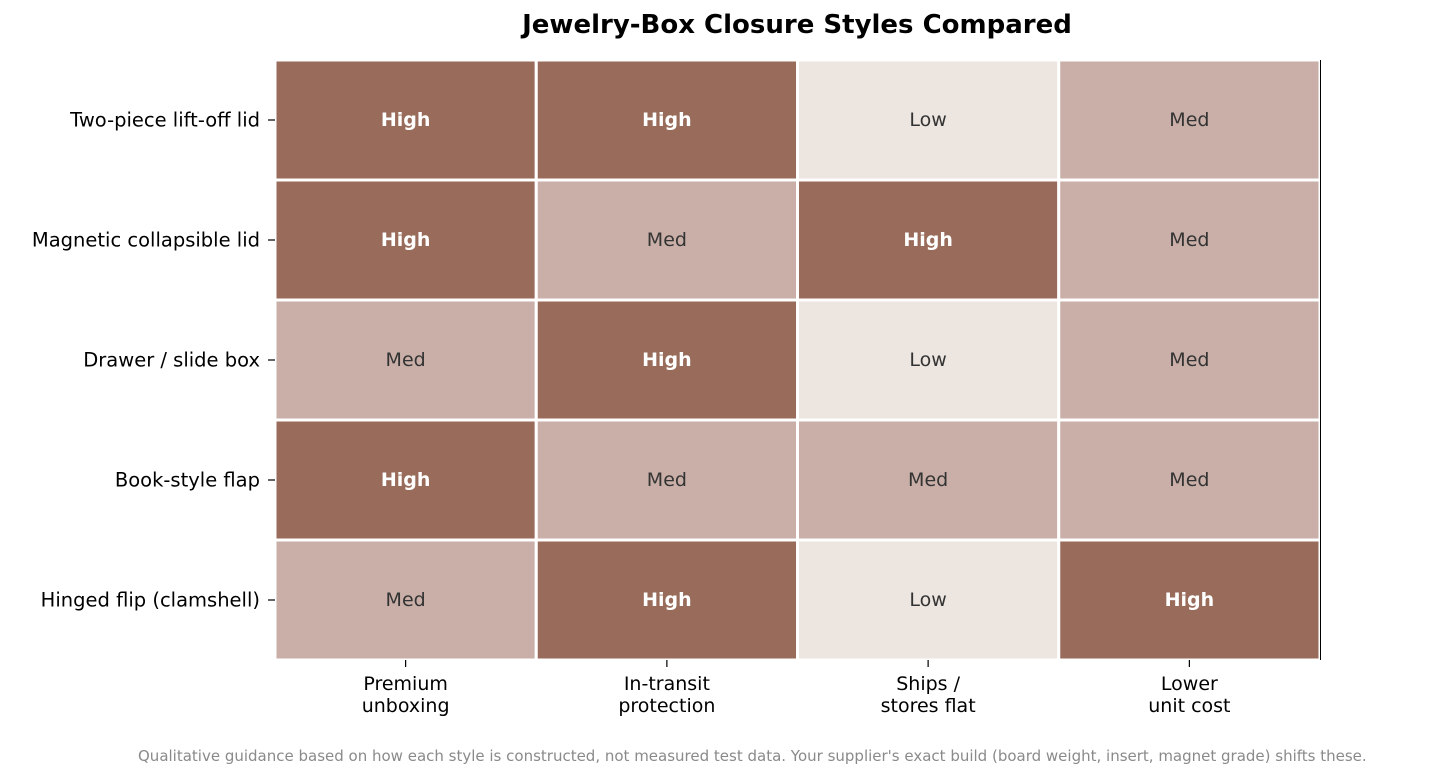 The width and height of the screenshot is (1437, 780). I want to click on row-label: Book-style flap, so click(187, 480).